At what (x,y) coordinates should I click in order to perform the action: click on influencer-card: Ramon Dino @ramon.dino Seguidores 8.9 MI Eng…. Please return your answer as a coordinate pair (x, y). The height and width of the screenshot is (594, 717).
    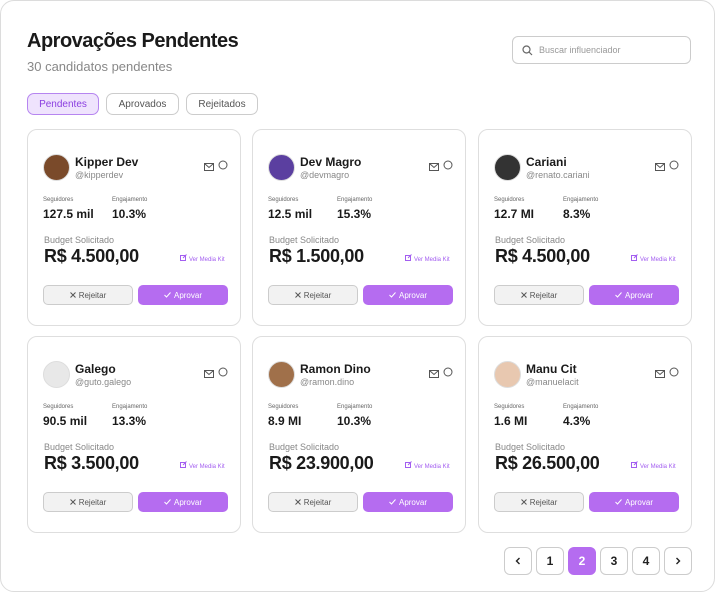
    Looking at the image, I should click on (359, 434).